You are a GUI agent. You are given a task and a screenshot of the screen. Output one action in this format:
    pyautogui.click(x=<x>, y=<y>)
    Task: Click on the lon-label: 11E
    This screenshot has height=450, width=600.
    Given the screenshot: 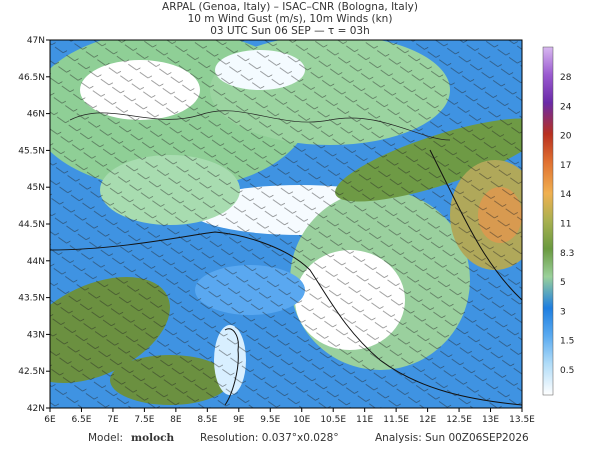 What is the action you would take?
    pyautogui.click(x=364, y=420)
    